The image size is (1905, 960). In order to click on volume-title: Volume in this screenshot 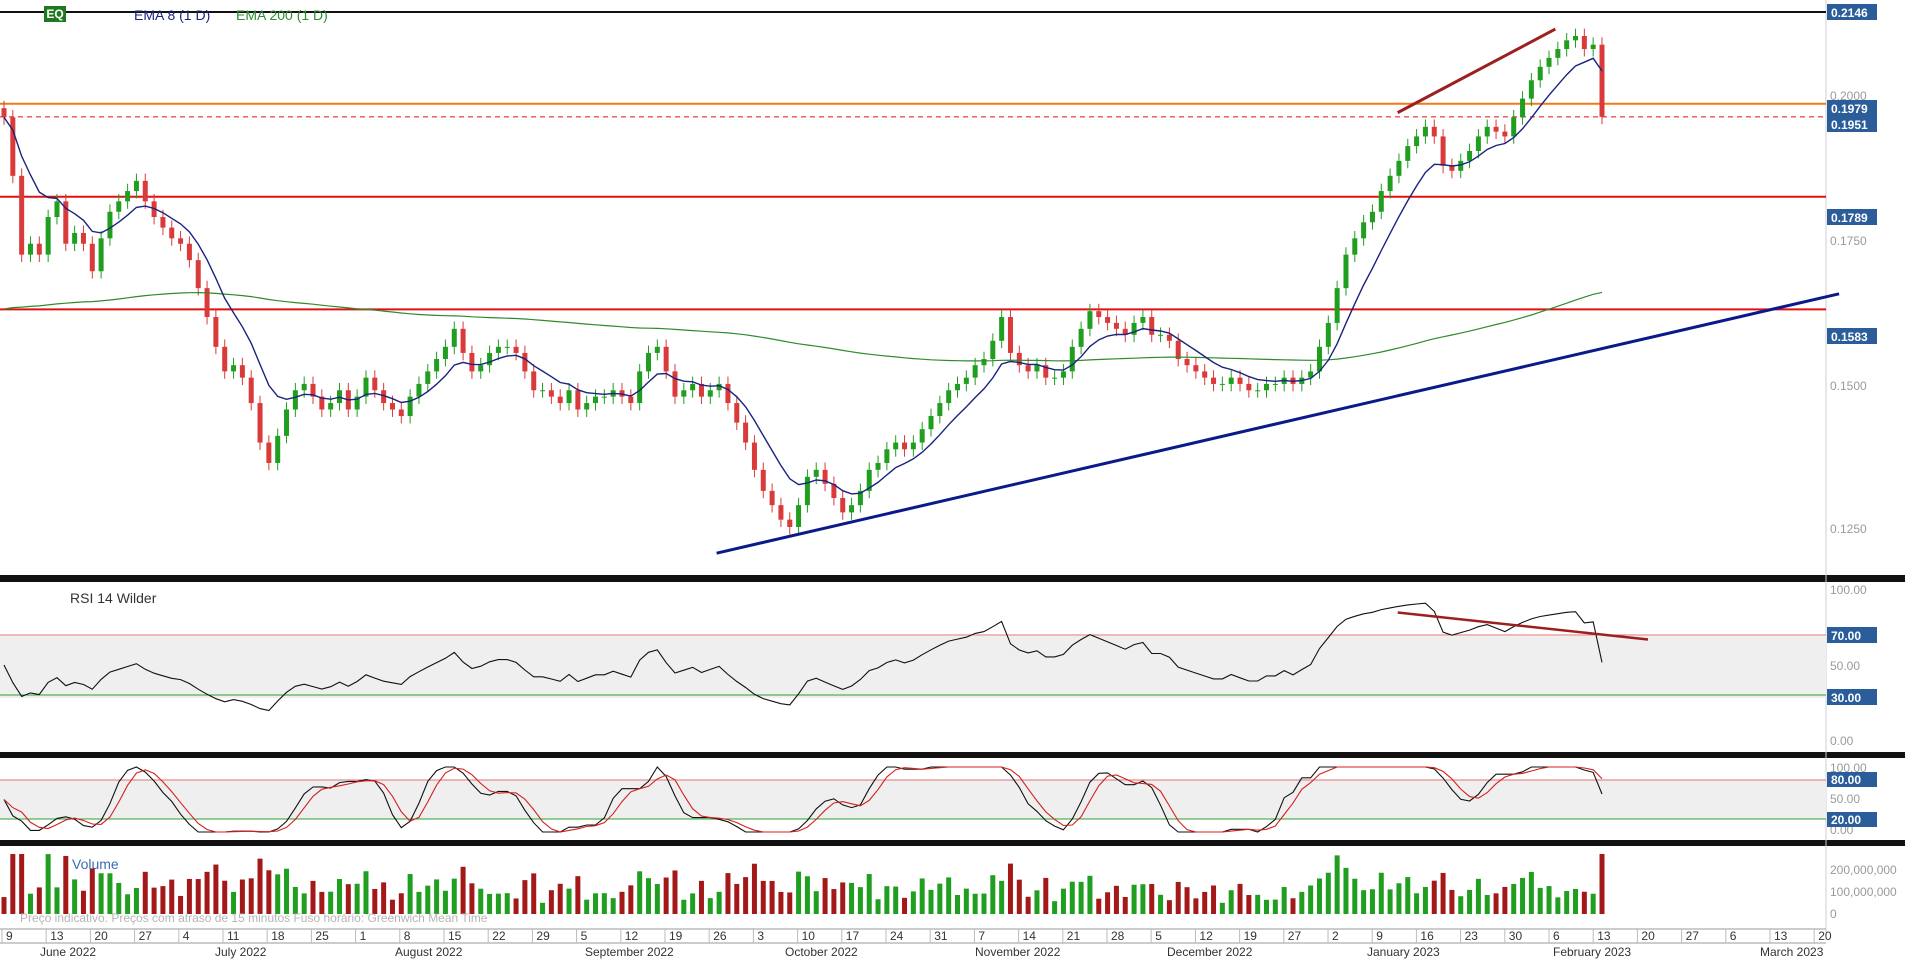, I will do `click(95, 864)`.